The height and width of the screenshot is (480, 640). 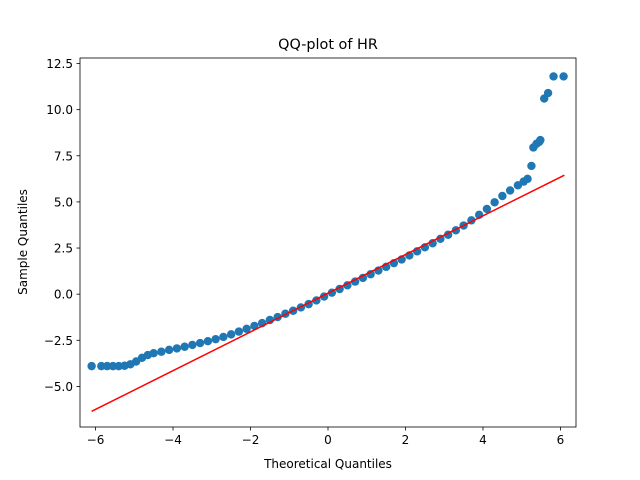 I want to click on x-tick-label: −2, so click(x=251, y=440).